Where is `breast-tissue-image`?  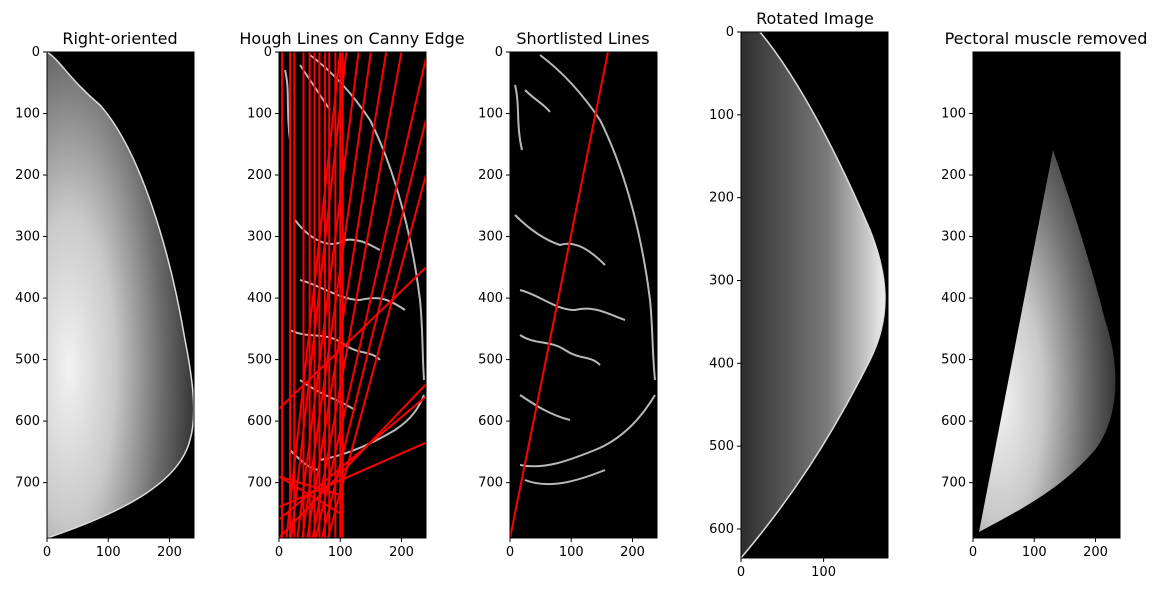 breast-tissue-image is located at coordinates (120, 295).